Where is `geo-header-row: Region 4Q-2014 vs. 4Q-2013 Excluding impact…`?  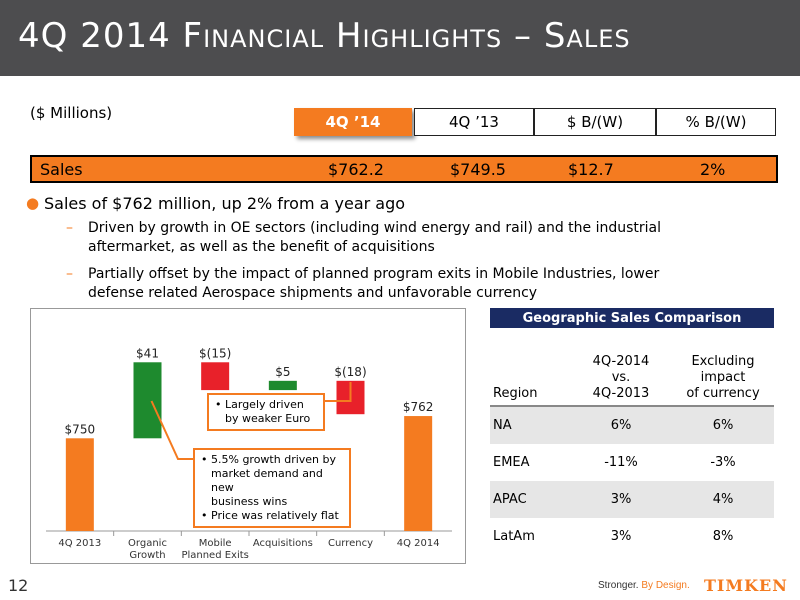
geo-header-row: Region 4Q-2014 vs. 4Q-2013 Excluding impact… is located at coordinates (632, 372).